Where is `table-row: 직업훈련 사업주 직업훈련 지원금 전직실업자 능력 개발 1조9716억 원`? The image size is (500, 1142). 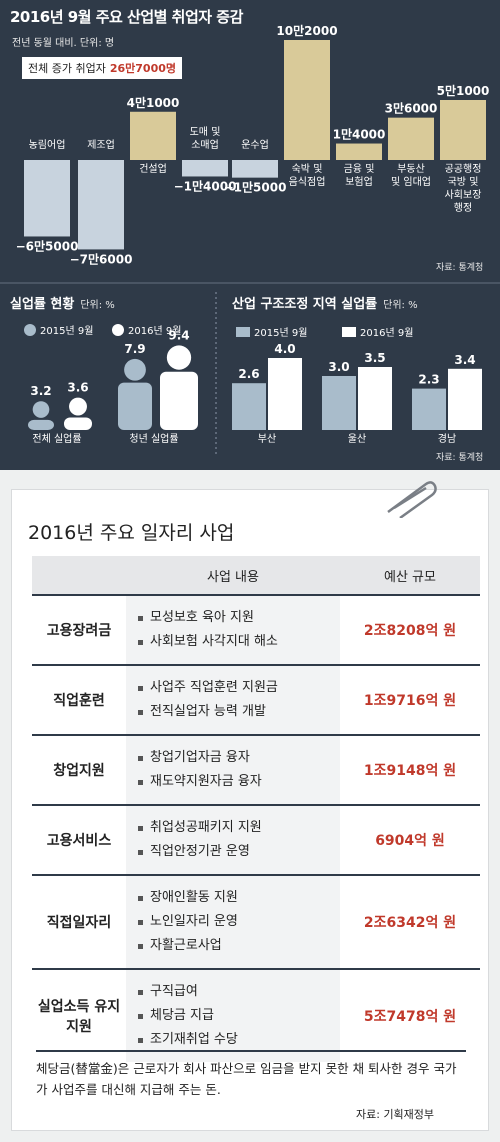 table-row: 직업훈련 사업주 직업훈련 지원금 전직실업자 능력 개발 1조9716억 원 is located at coordinates (256, 699).